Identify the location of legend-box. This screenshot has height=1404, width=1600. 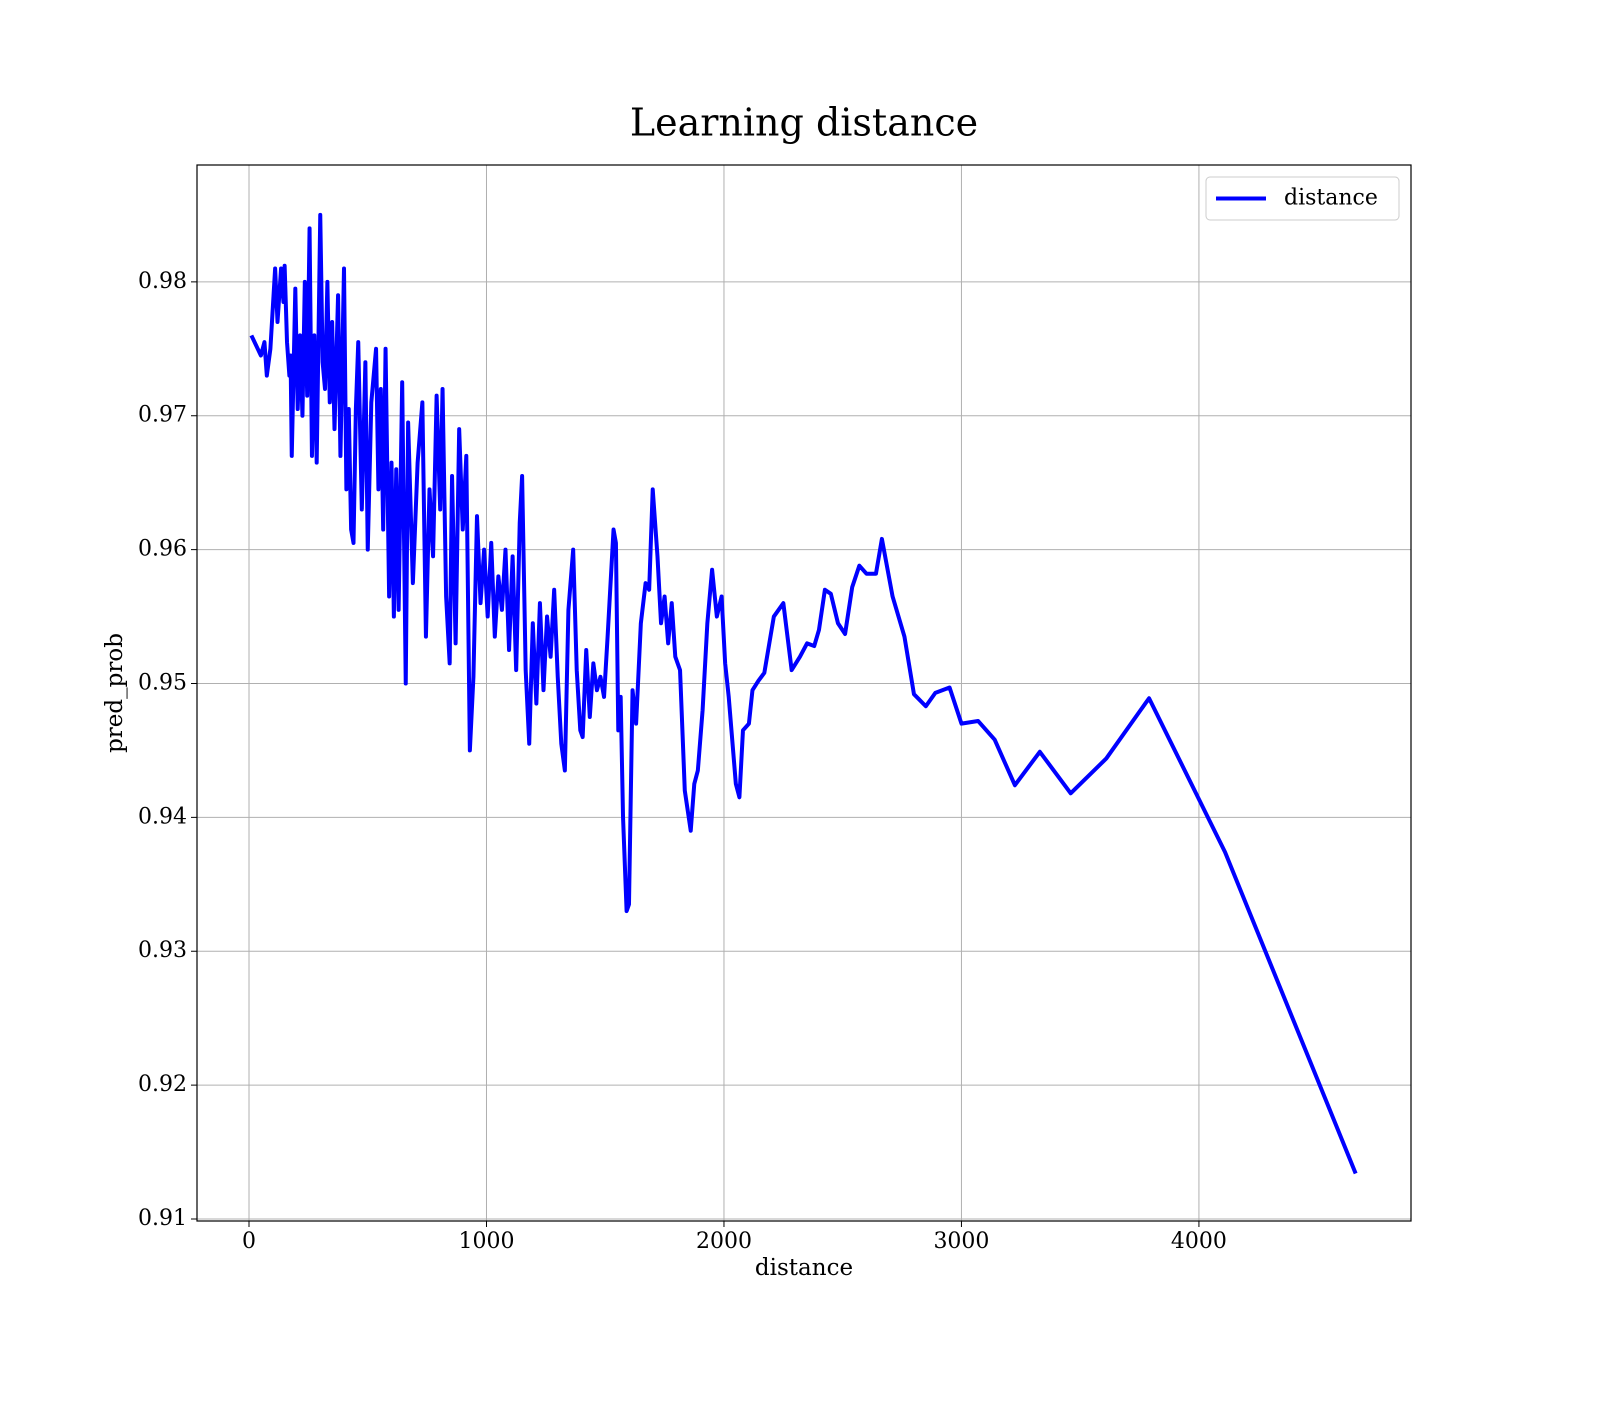
(1302, 198).